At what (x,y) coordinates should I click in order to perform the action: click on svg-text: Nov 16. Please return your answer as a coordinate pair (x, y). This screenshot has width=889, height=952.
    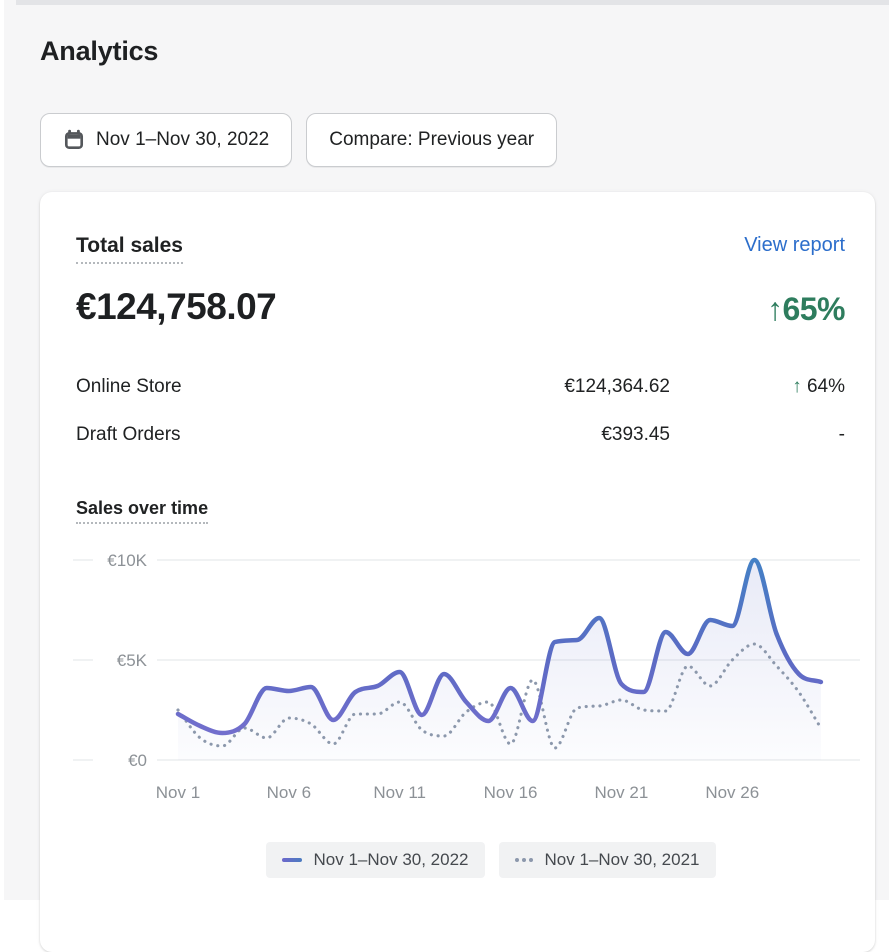
    Looking at the image, I should click on (511, 792).